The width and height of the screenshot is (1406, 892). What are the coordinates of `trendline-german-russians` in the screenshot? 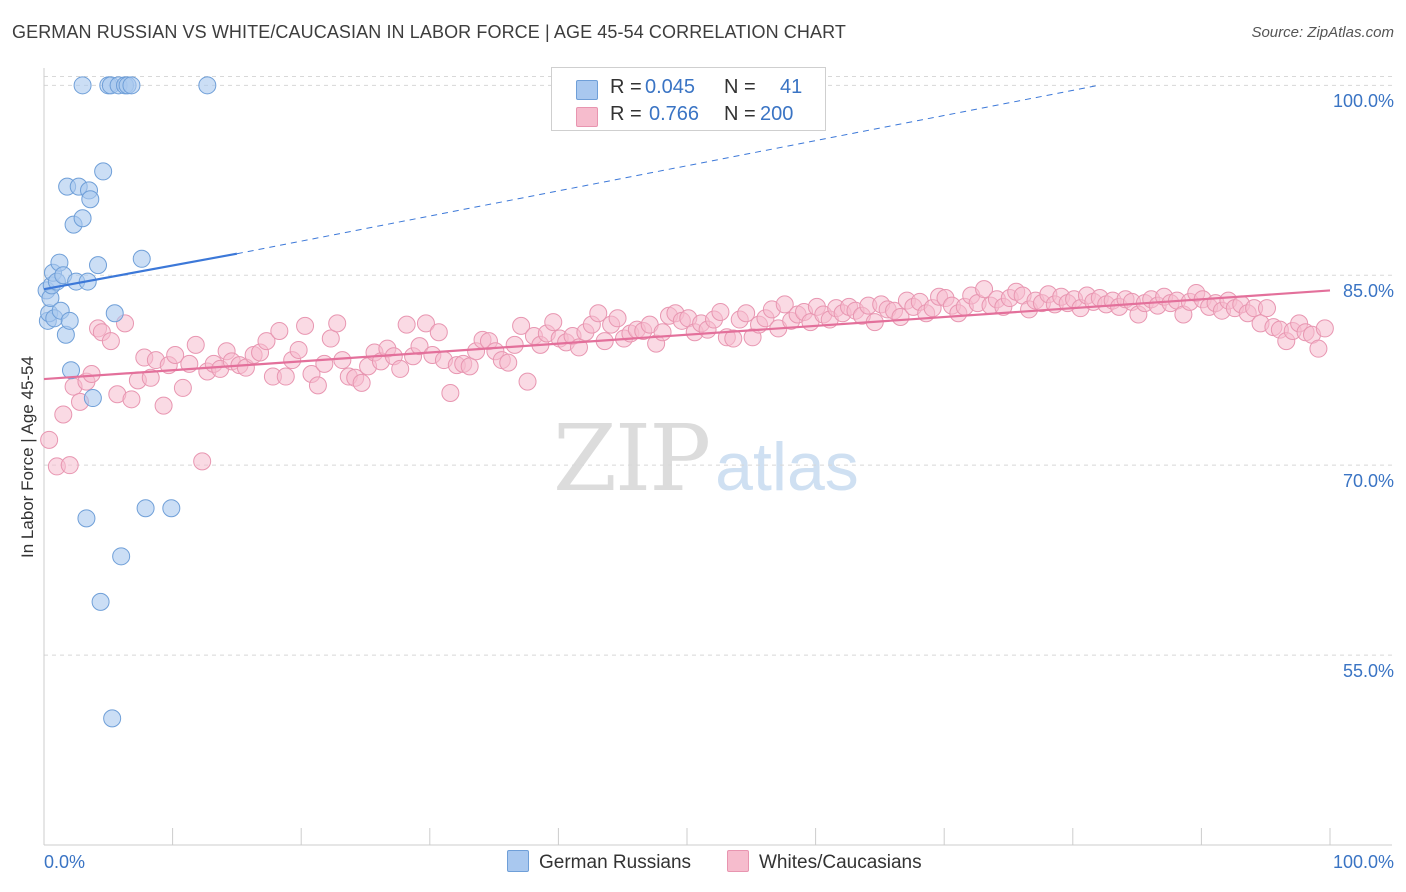 It's located at (140, 271).